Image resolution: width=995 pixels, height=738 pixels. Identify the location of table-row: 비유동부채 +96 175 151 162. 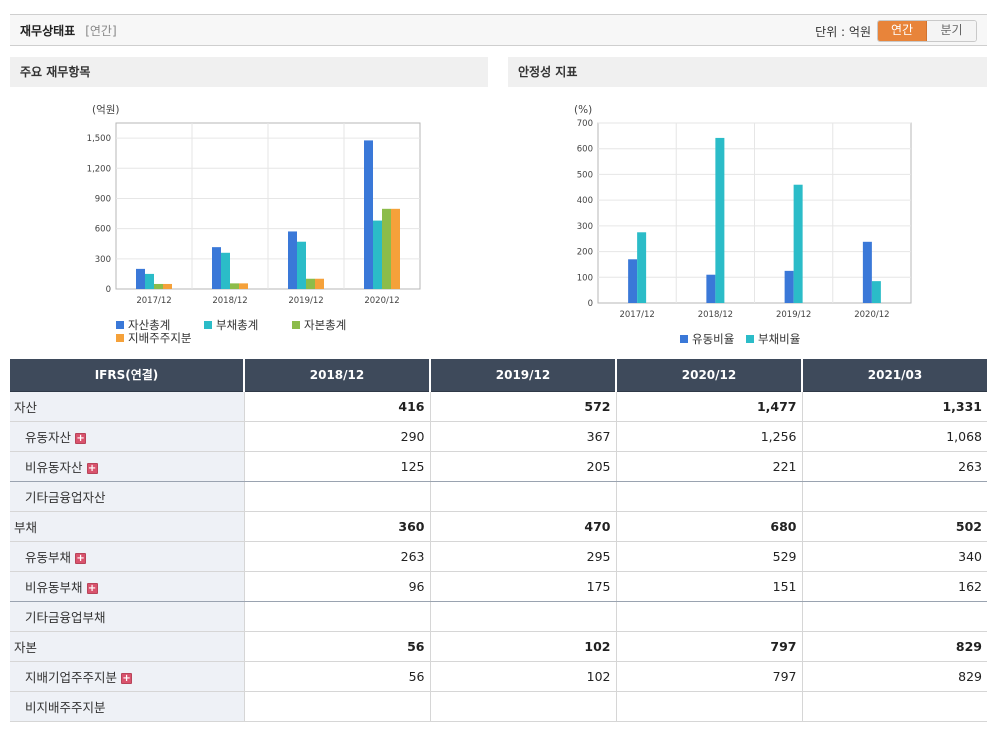
(498, 586).